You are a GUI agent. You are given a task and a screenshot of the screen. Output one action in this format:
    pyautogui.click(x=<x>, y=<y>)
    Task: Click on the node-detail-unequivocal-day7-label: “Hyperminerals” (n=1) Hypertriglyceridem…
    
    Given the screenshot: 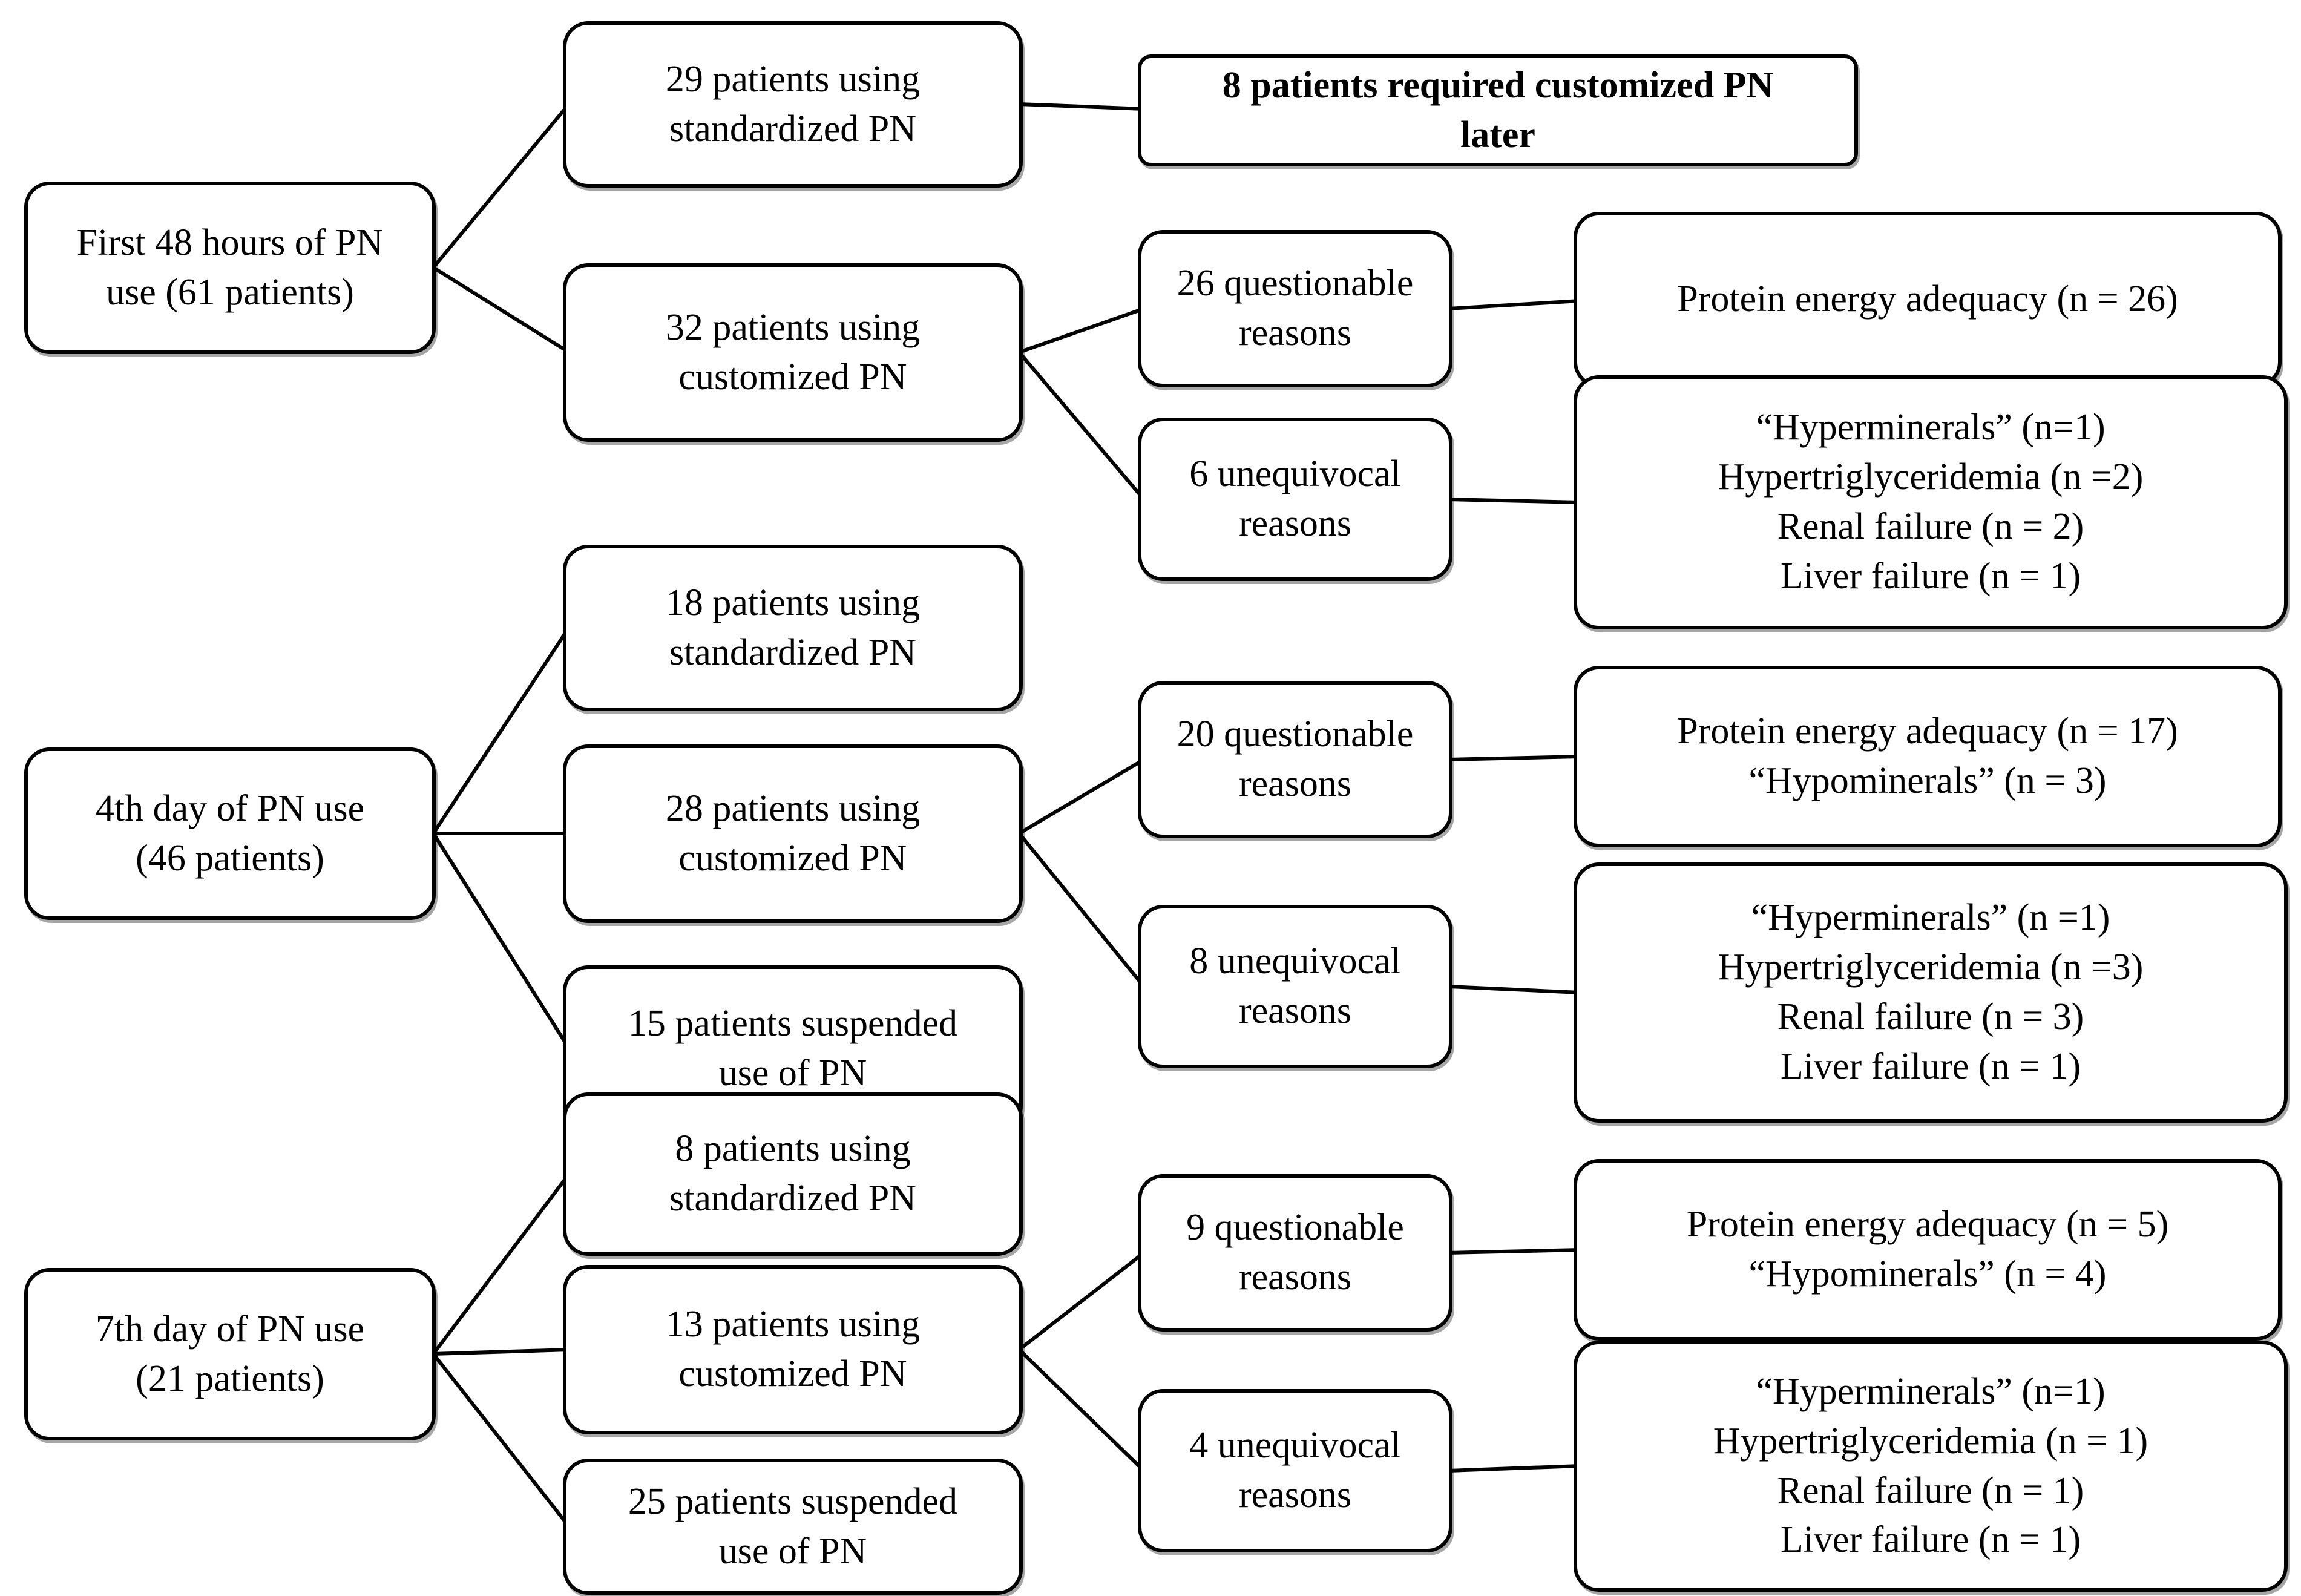 What is the action you would take?
    pyautogui.click(x=1931, y=1465)
    